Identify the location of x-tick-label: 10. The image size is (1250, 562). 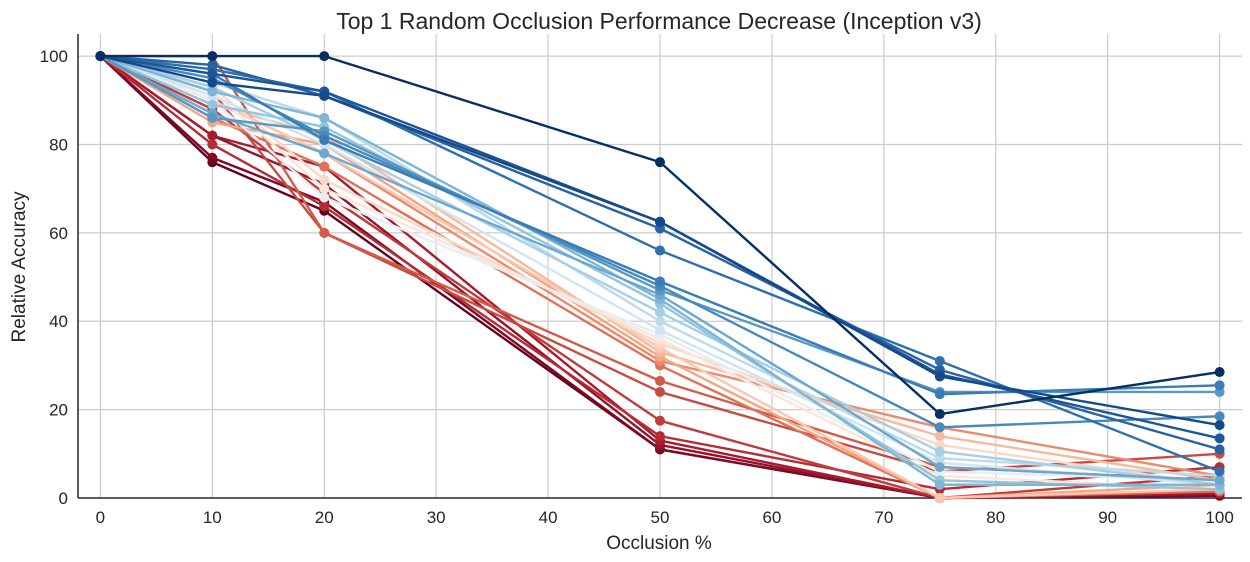
(212, 517).